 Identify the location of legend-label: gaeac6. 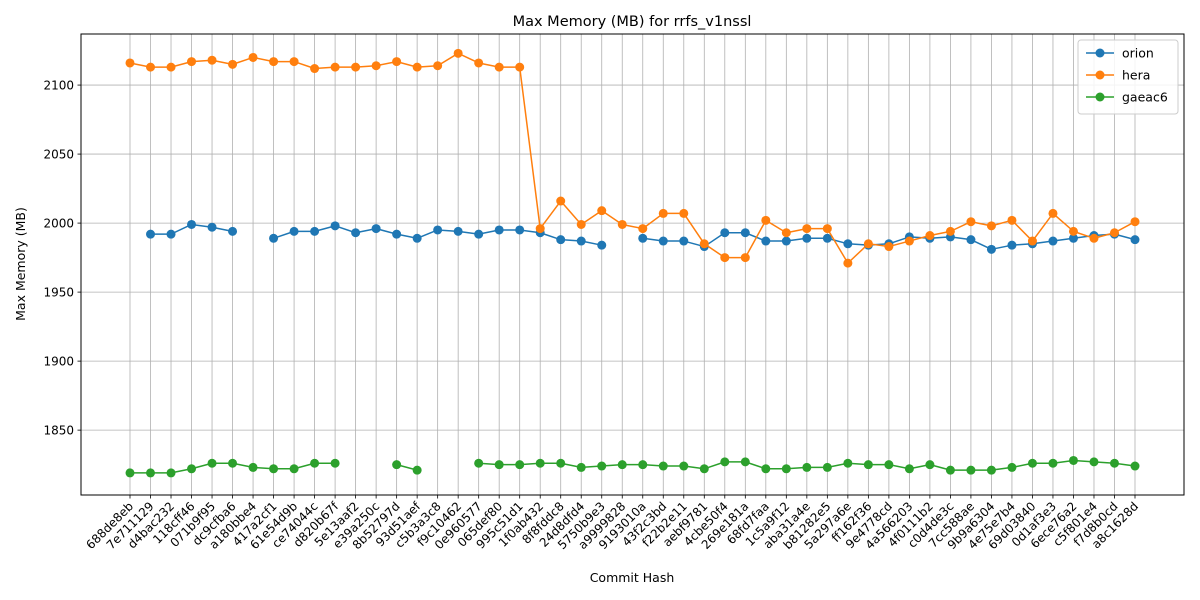
(1145, 97).